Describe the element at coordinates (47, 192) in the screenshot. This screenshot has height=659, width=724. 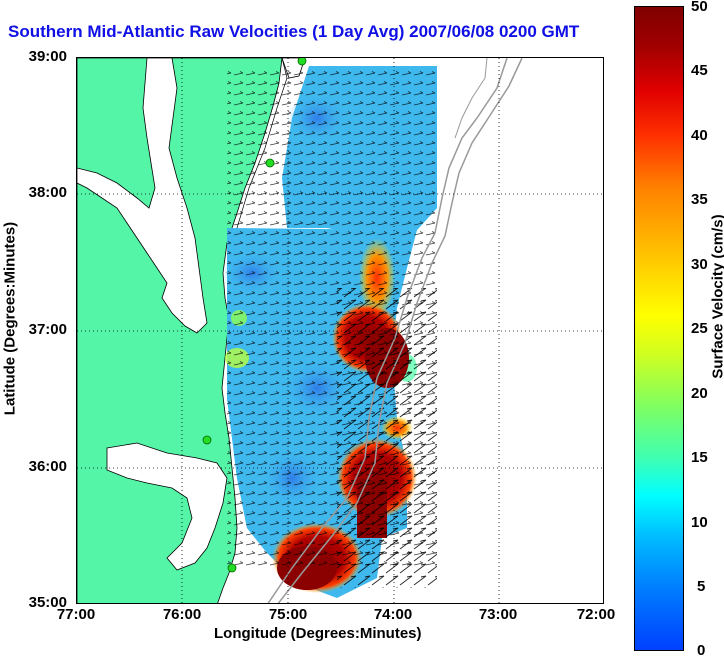
I see `y-tick-label: 38:00` at that location.